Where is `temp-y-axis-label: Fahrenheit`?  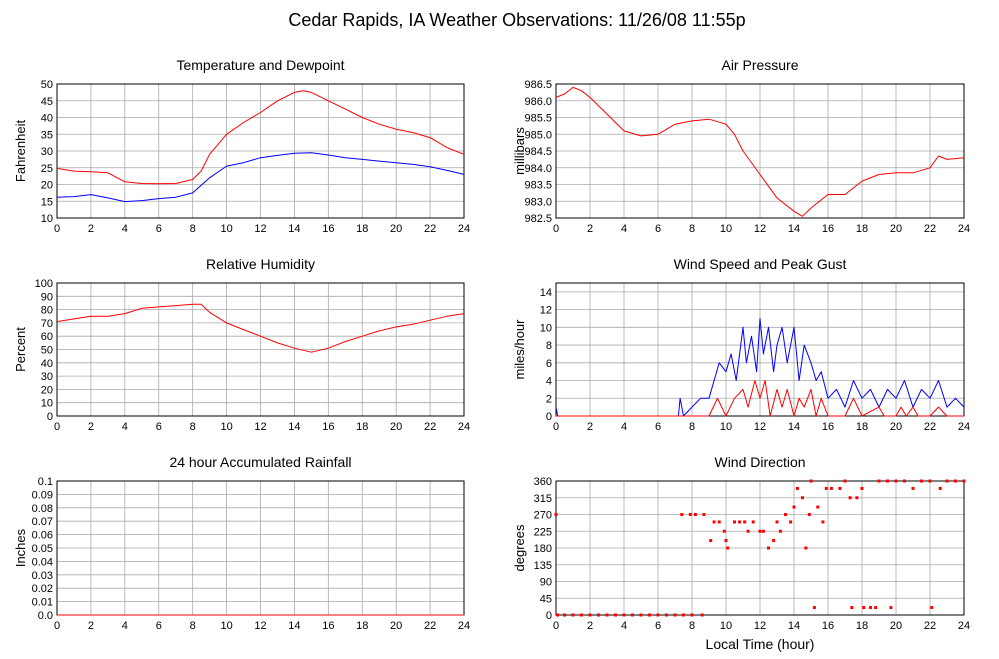
temp-y-axis-label: Fahrenheit is located at coordinates (20, 151).